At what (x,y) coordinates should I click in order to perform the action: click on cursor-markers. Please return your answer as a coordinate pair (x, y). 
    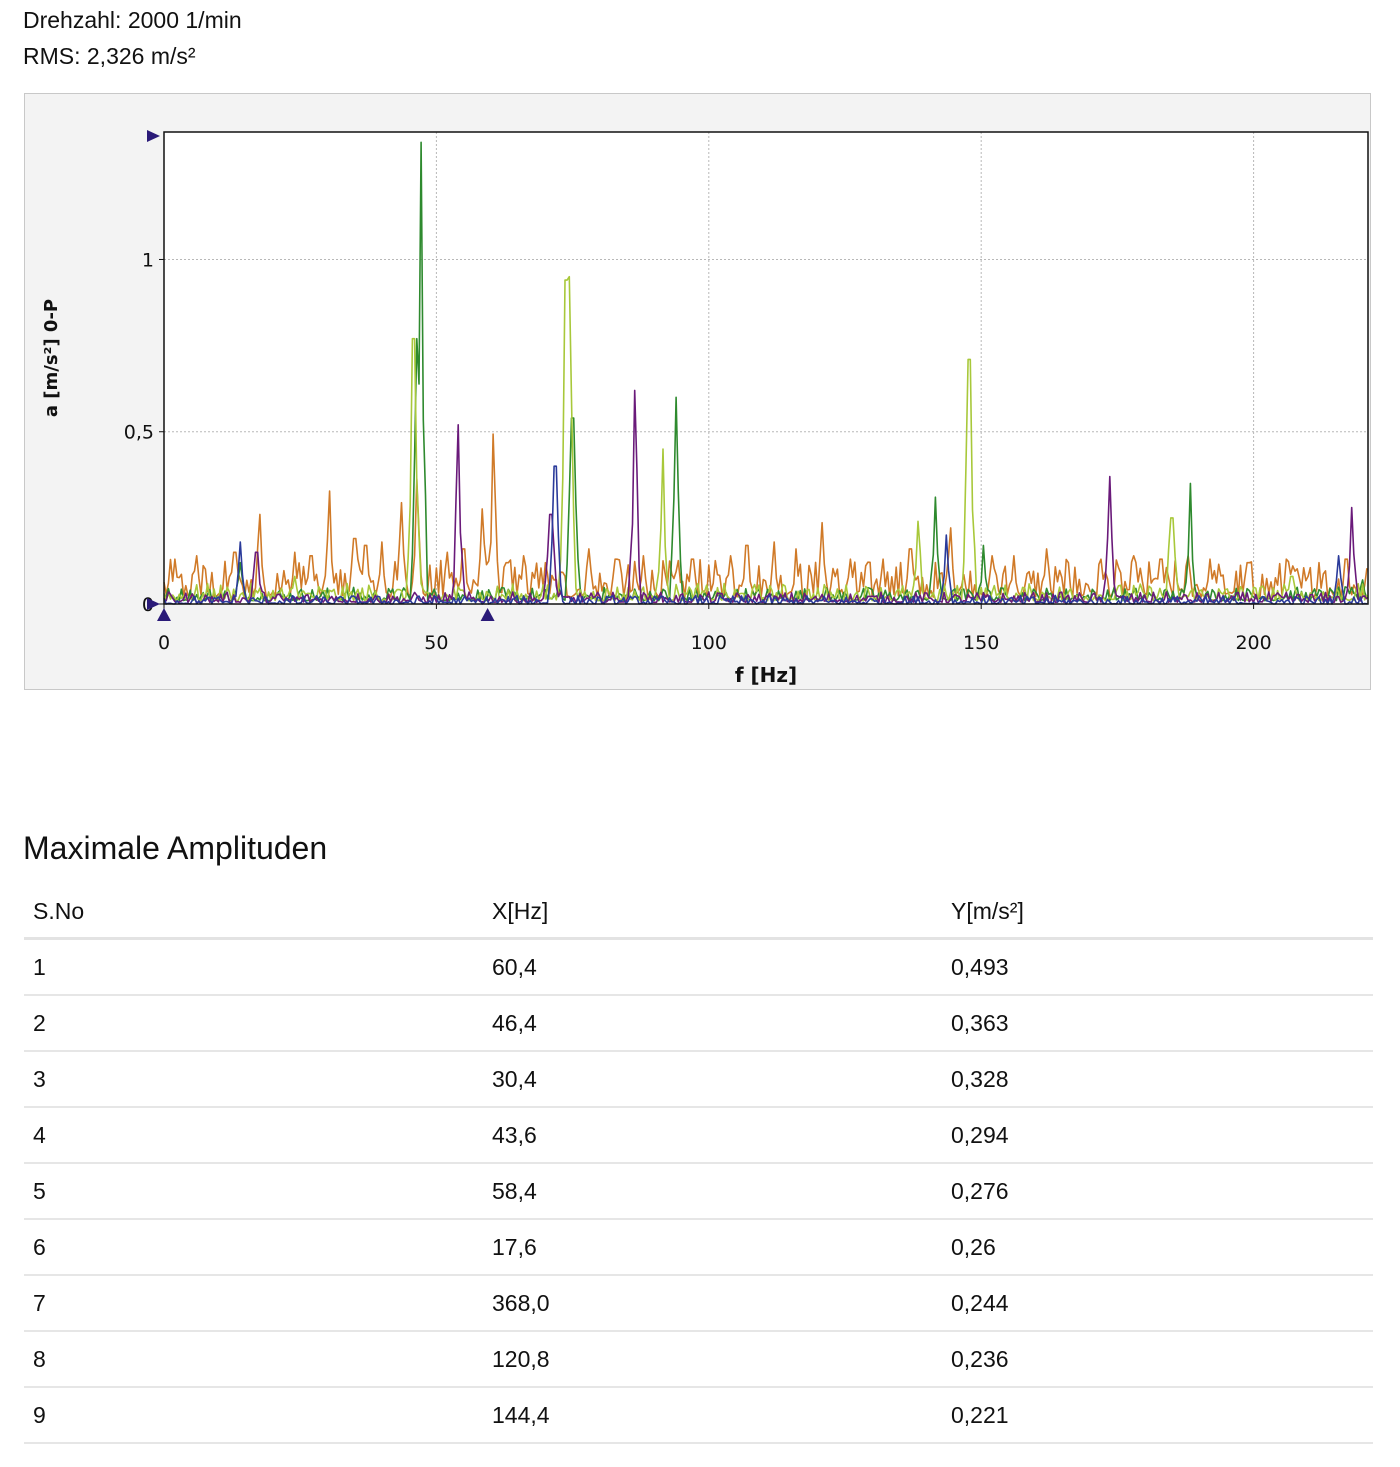
    Looking at the image, I should click on (321, 375).